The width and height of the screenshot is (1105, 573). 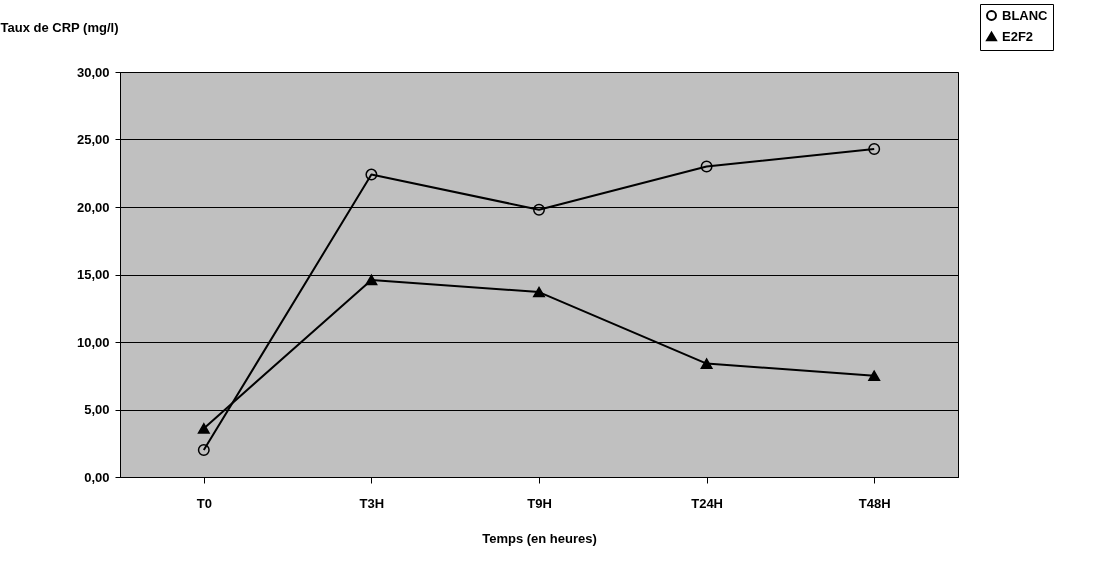 What do you see at coordinates (97, 477) in the screenshot?
I see `y-tick-label: 0,00` at bounding box center [97, 477].